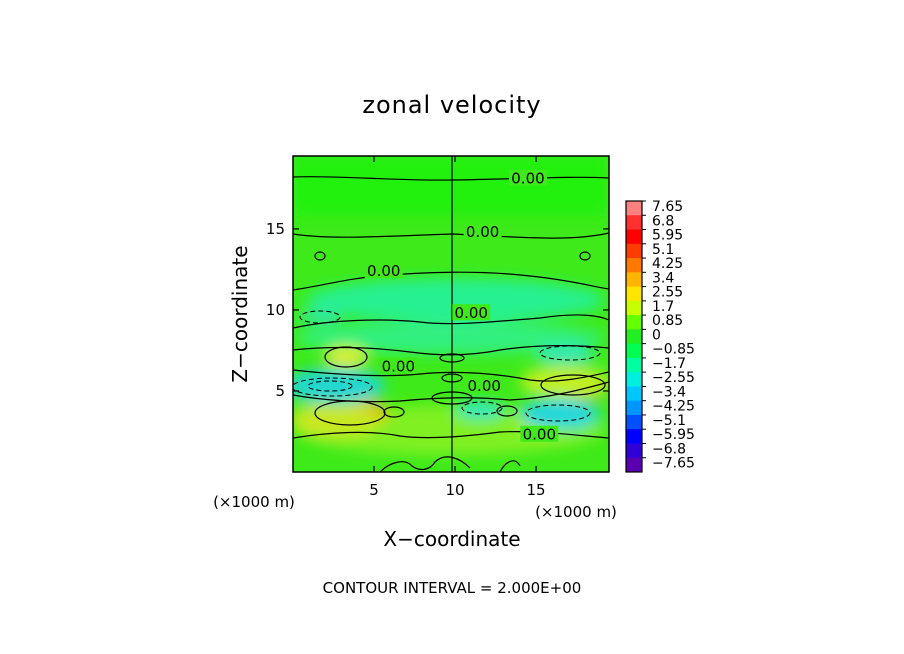 The image size is (904, 654). I want to click on contours-negative, so click(447, 366).